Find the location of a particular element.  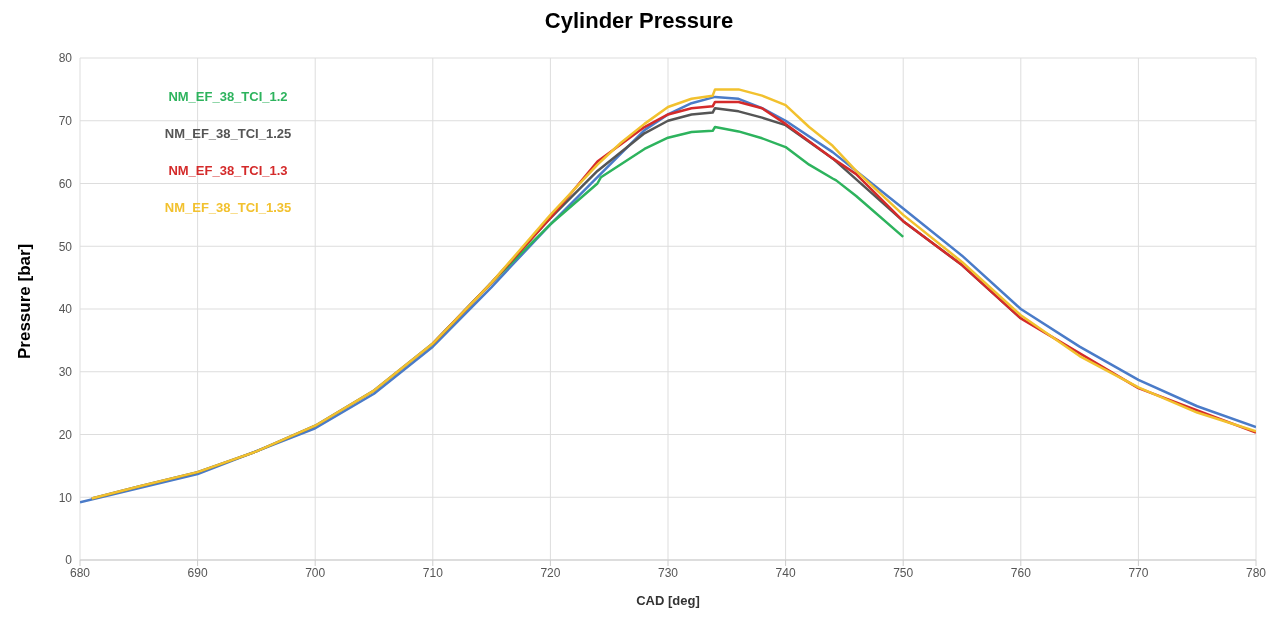

y-tick-label: 80 is located at coordinates (65, 58).